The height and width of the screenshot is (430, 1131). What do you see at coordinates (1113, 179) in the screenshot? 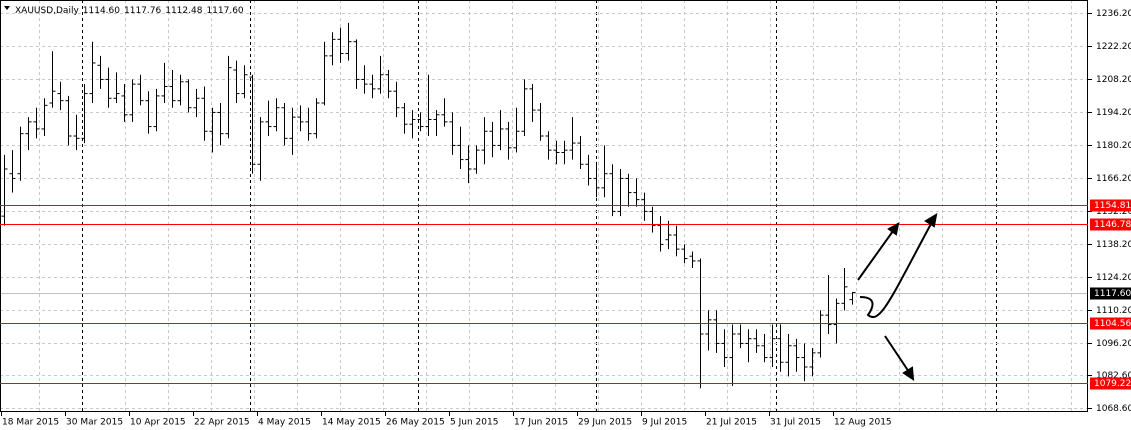
I see `y-tick-label: 1166.20` at bounding box center [1113, 179].